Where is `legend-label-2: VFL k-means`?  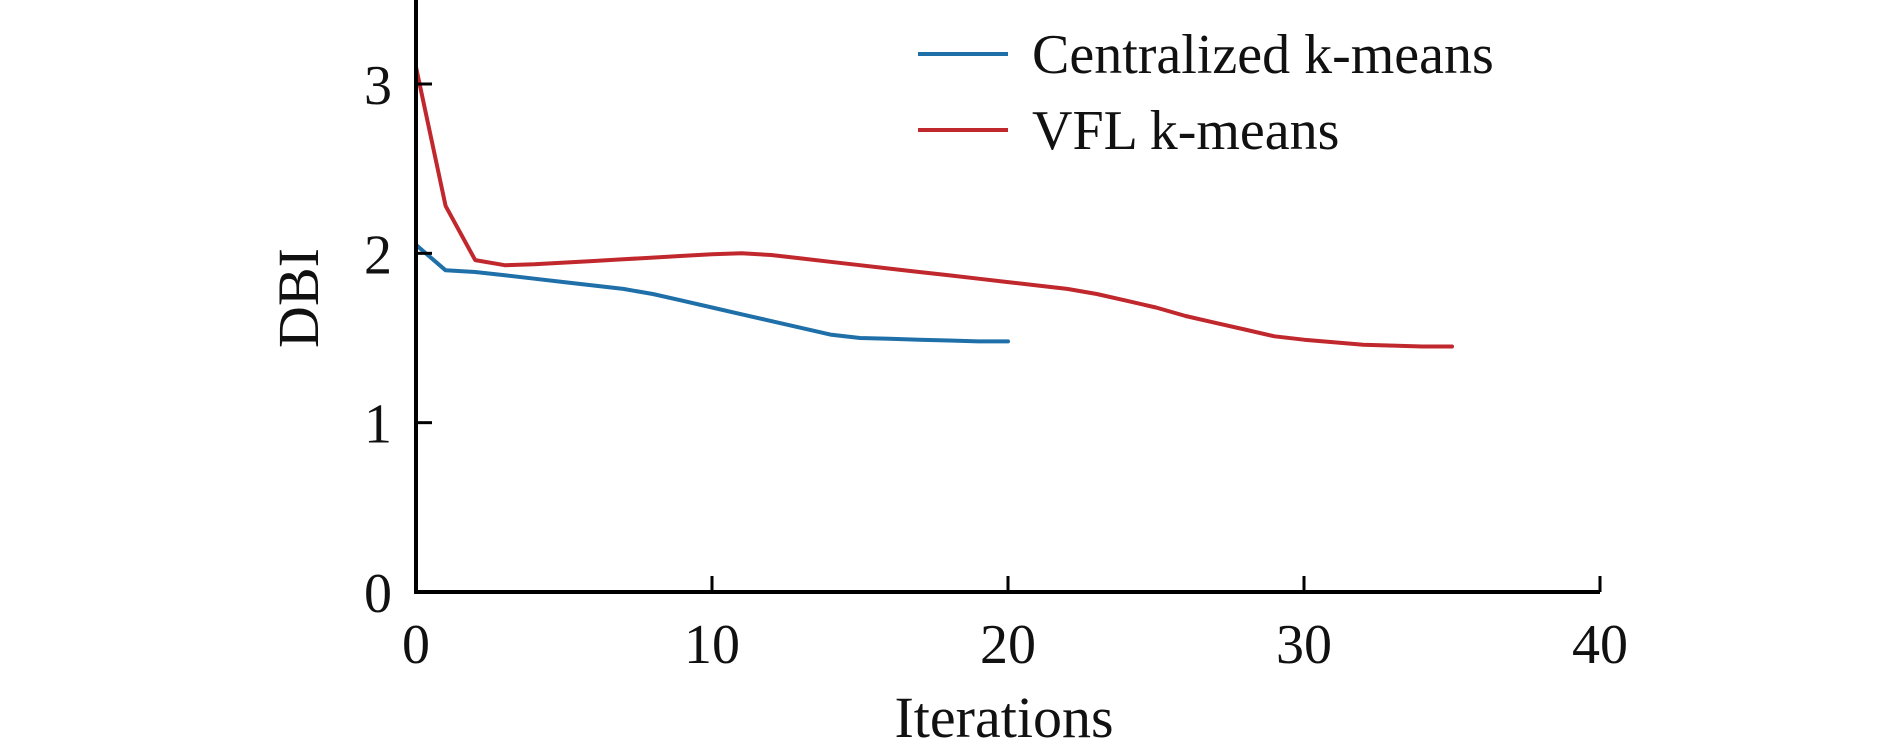 legend-label-2: VFL k-means is located at coordinates (1185, 131).